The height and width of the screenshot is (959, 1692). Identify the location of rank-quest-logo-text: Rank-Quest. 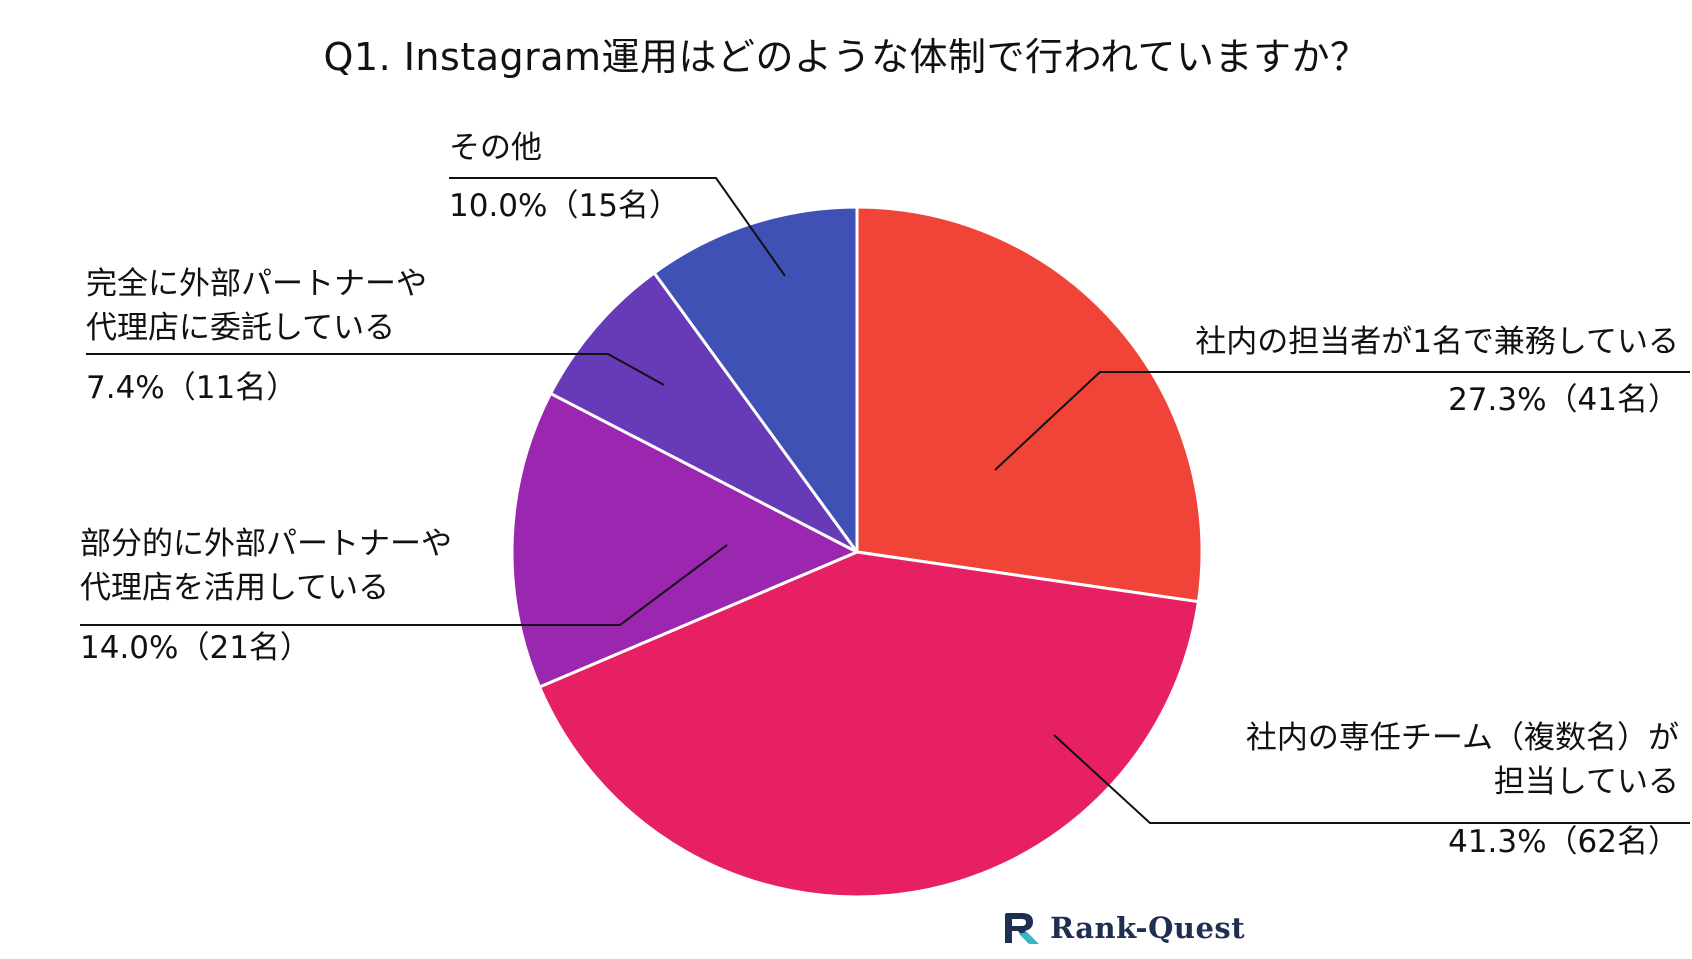
(1148, 928).